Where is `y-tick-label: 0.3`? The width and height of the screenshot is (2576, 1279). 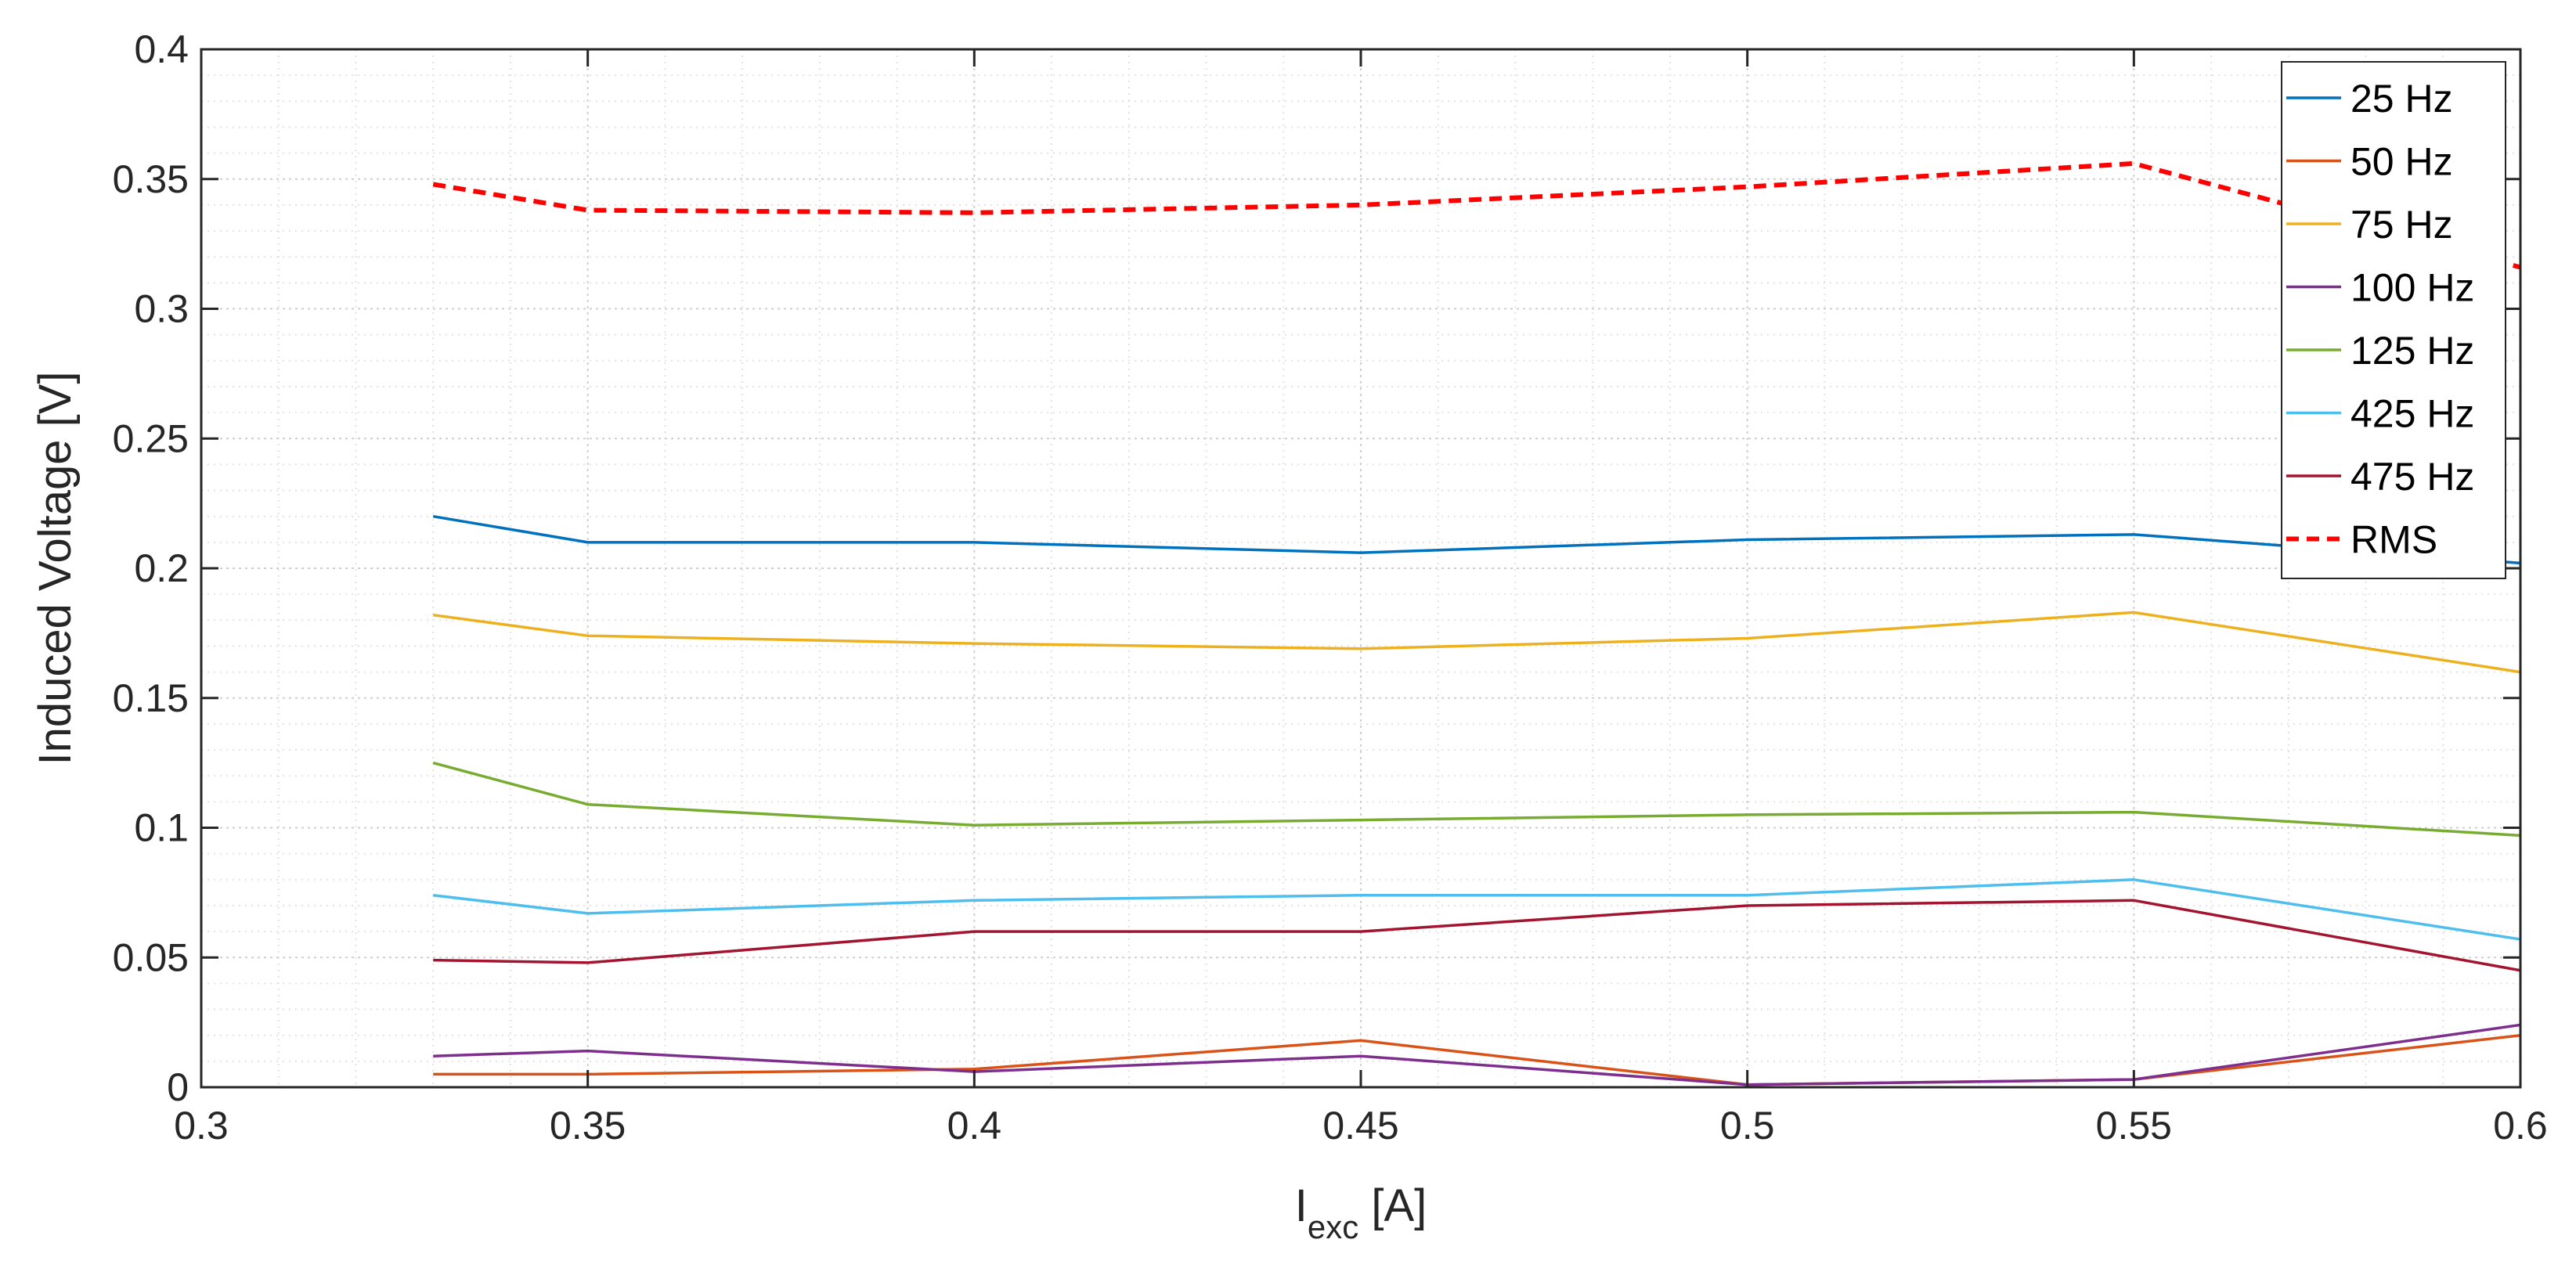 y-tick-label: 0.3 is located at coordinates (161, 309).